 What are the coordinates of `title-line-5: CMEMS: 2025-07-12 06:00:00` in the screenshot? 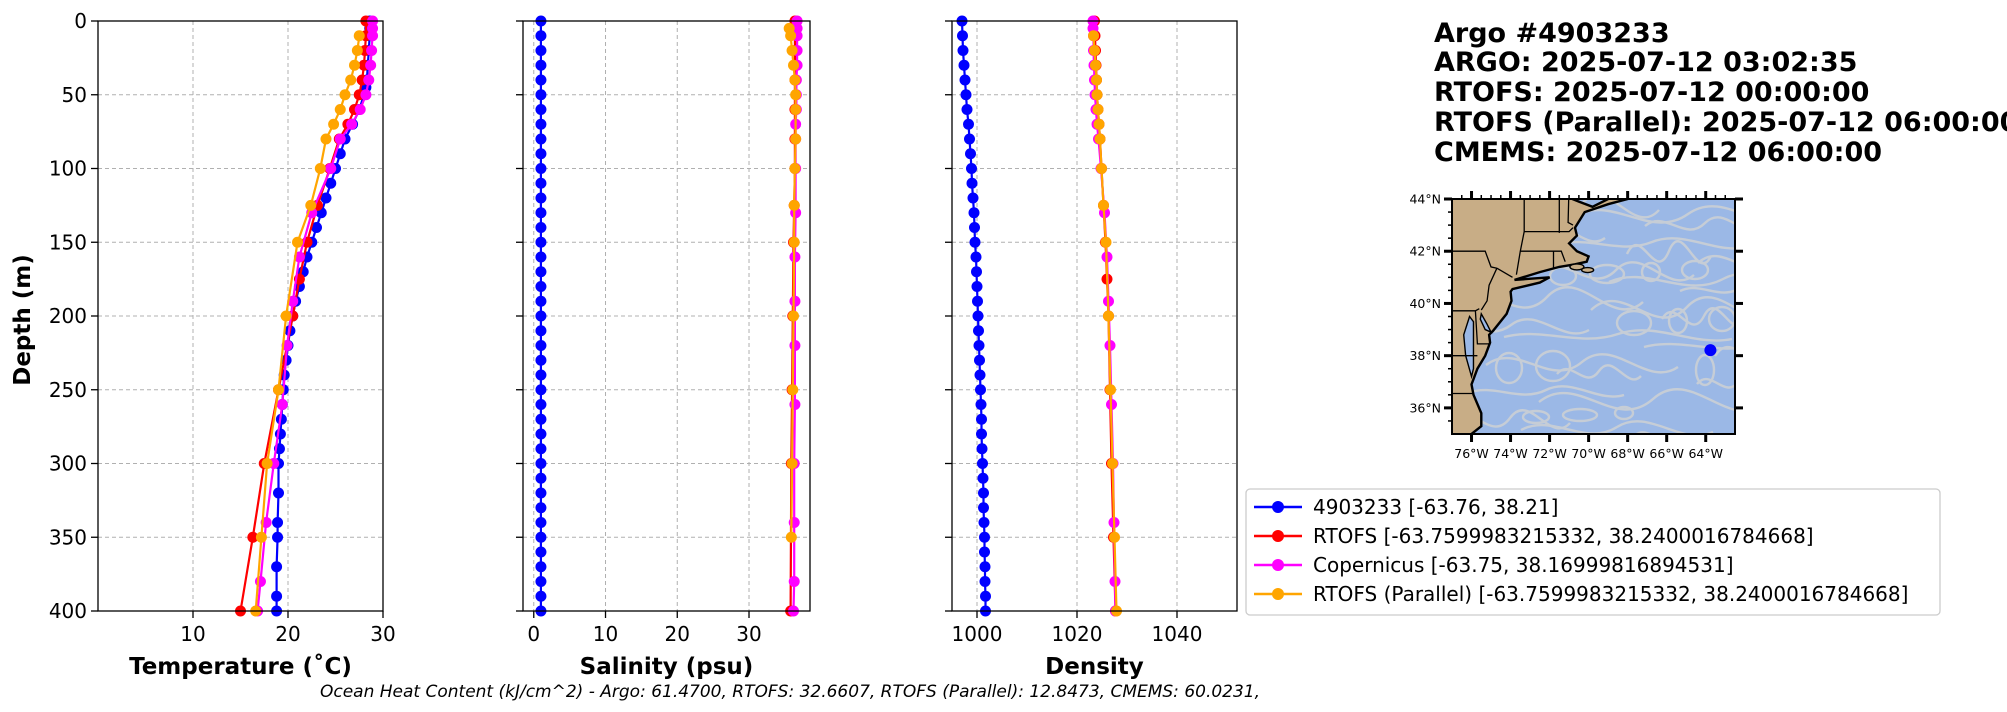 It's located at (1658, 152).